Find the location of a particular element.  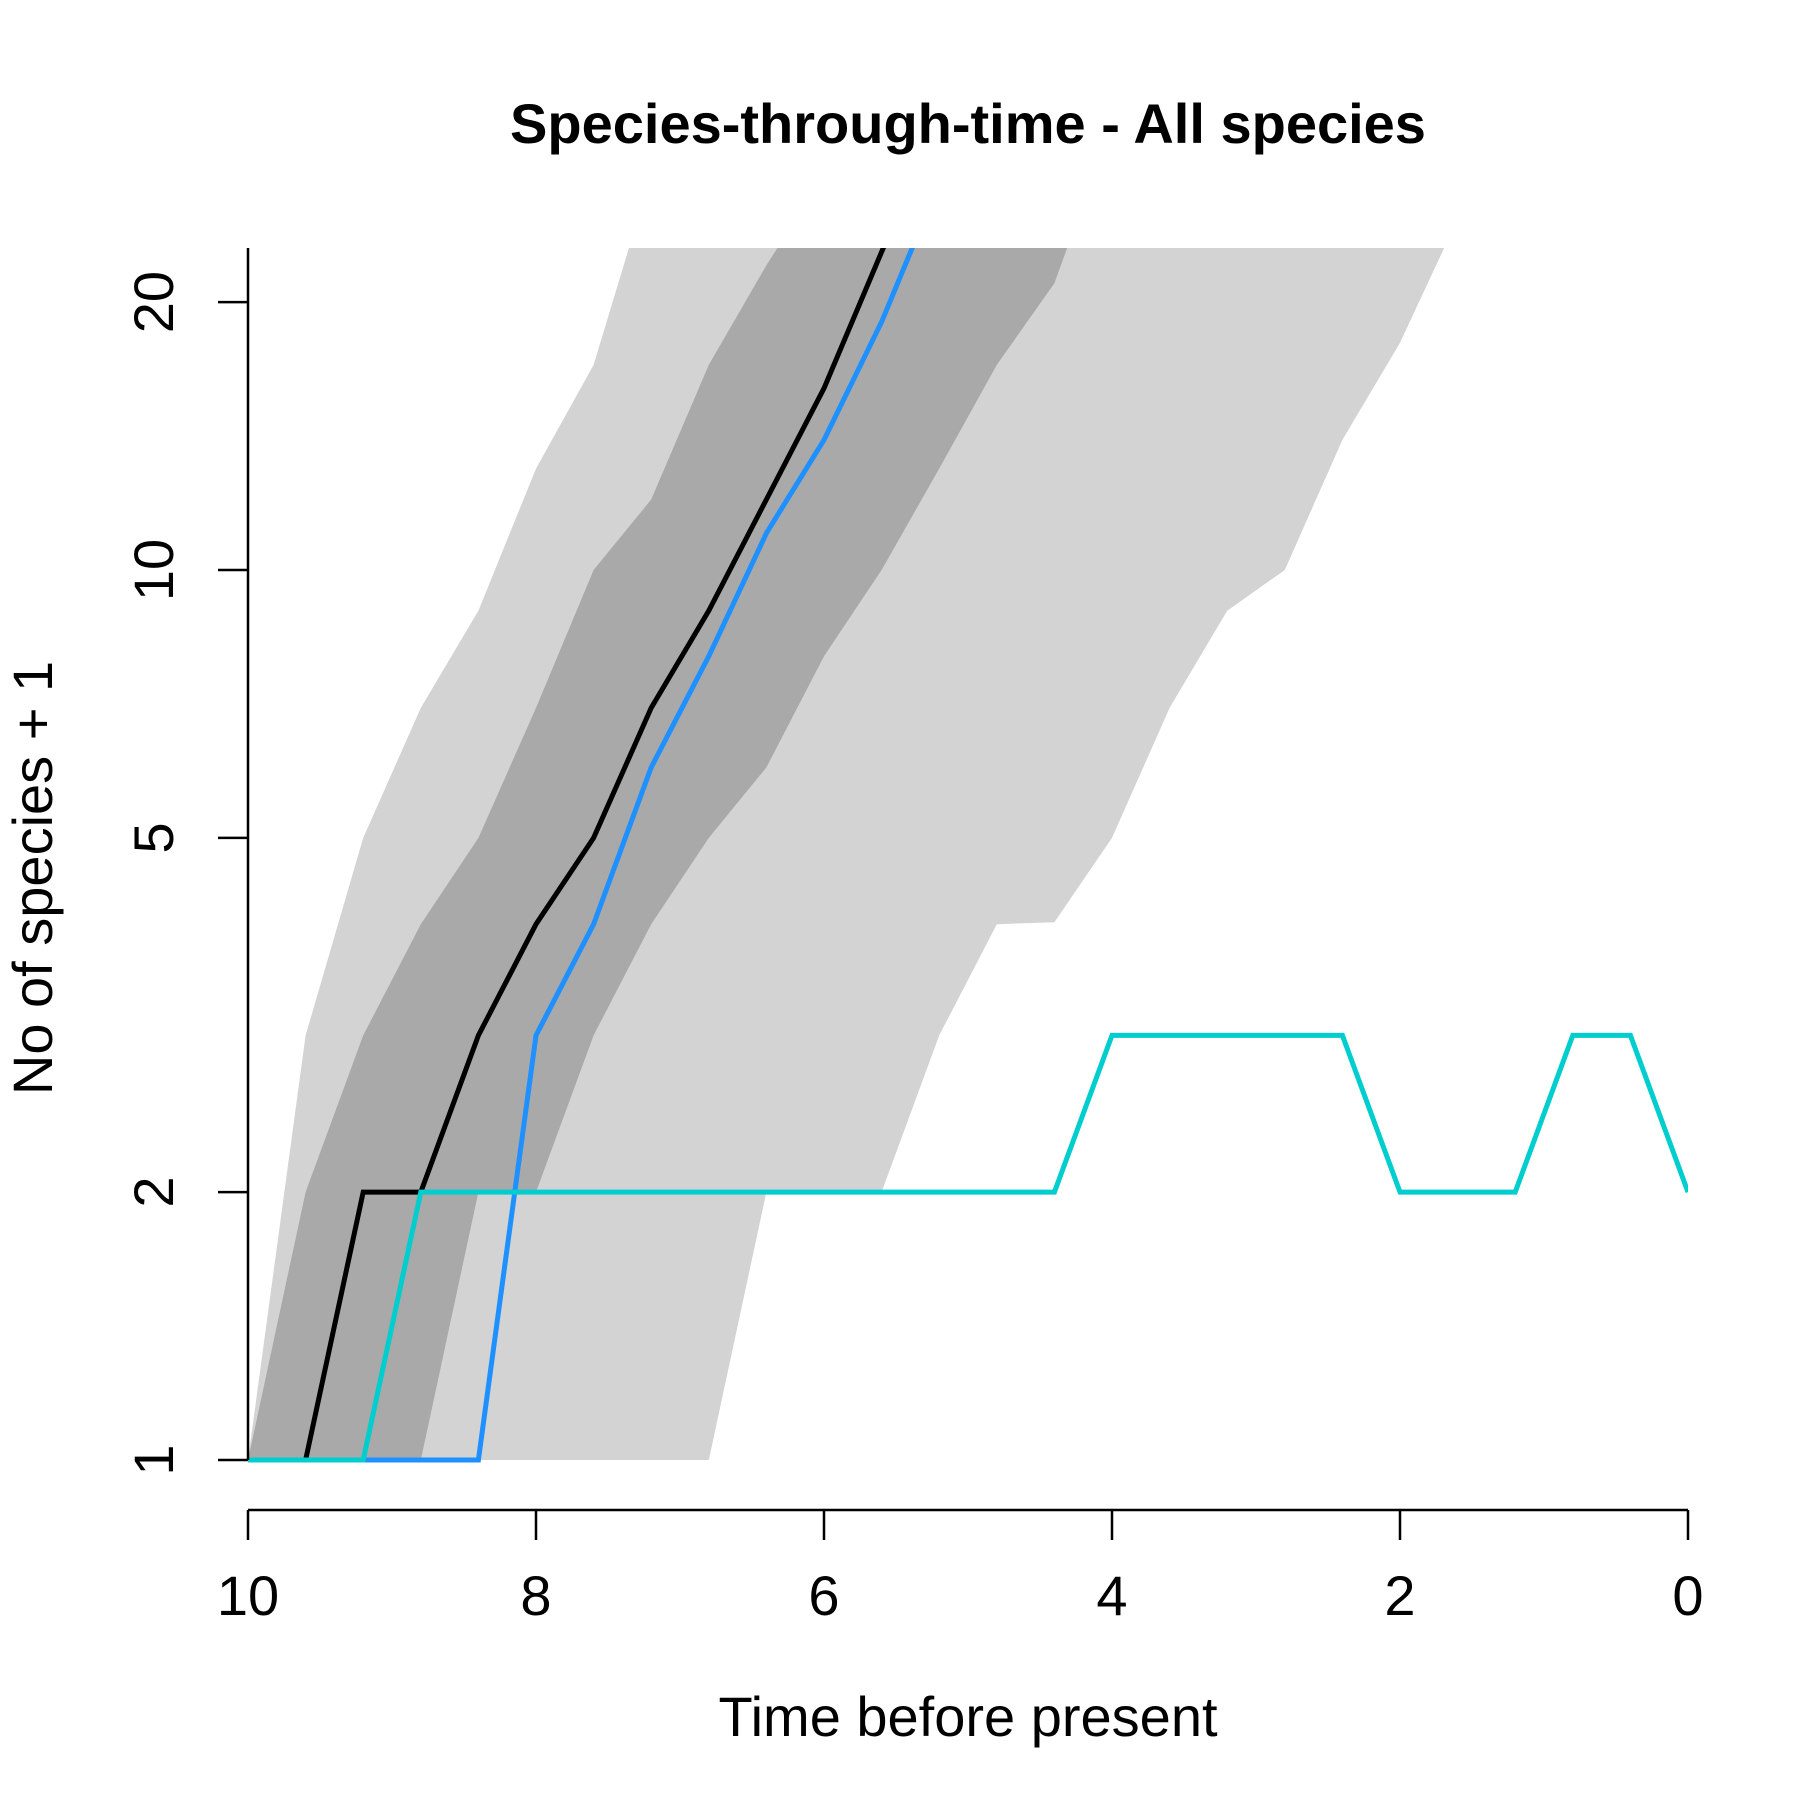

x-tick-label: 10 is located at coordinates (248, 1595).